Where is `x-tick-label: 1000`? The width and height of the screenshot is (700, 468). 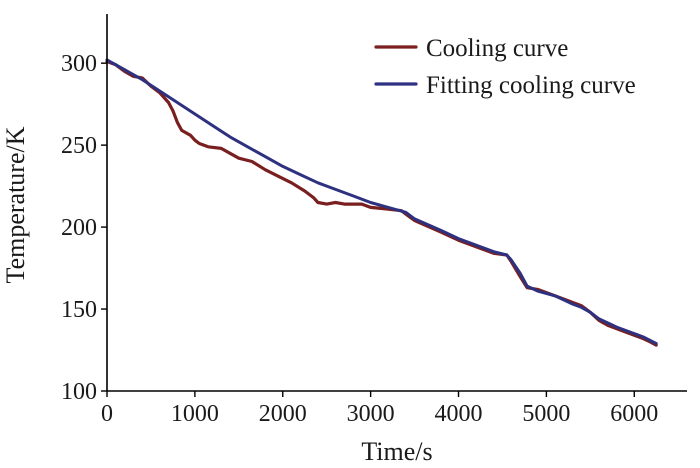
x-tick-label: 1000 is located at coordinates (195, 414).